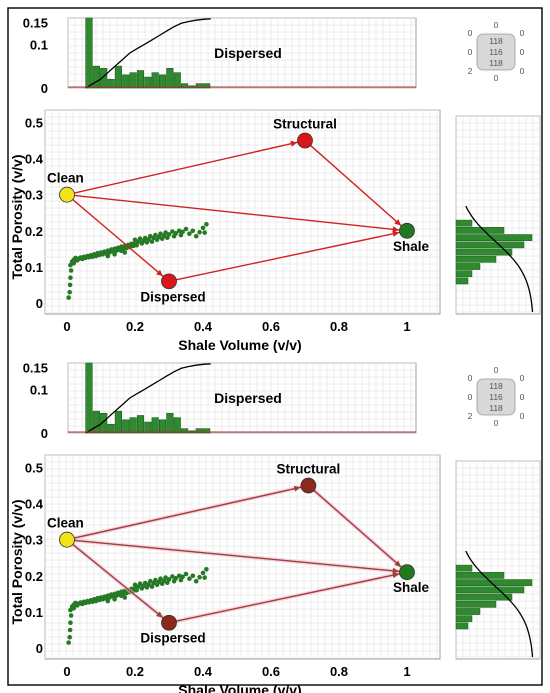 The image size is (550, 693). I want to click on histogram-y-tick-label: 0.15, so click(35, 367).